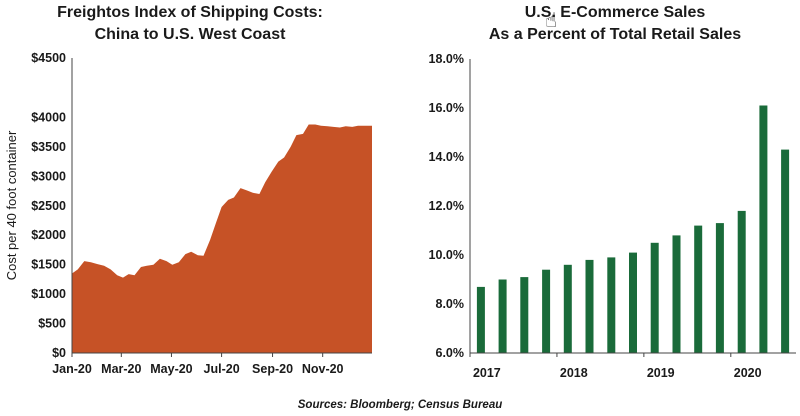 The image size is (800, 416). What do you see at coordinates (446, 206) in the screenshot?
I see `right-y-tick-label: 12.0%` at bounding box center [446, 206].